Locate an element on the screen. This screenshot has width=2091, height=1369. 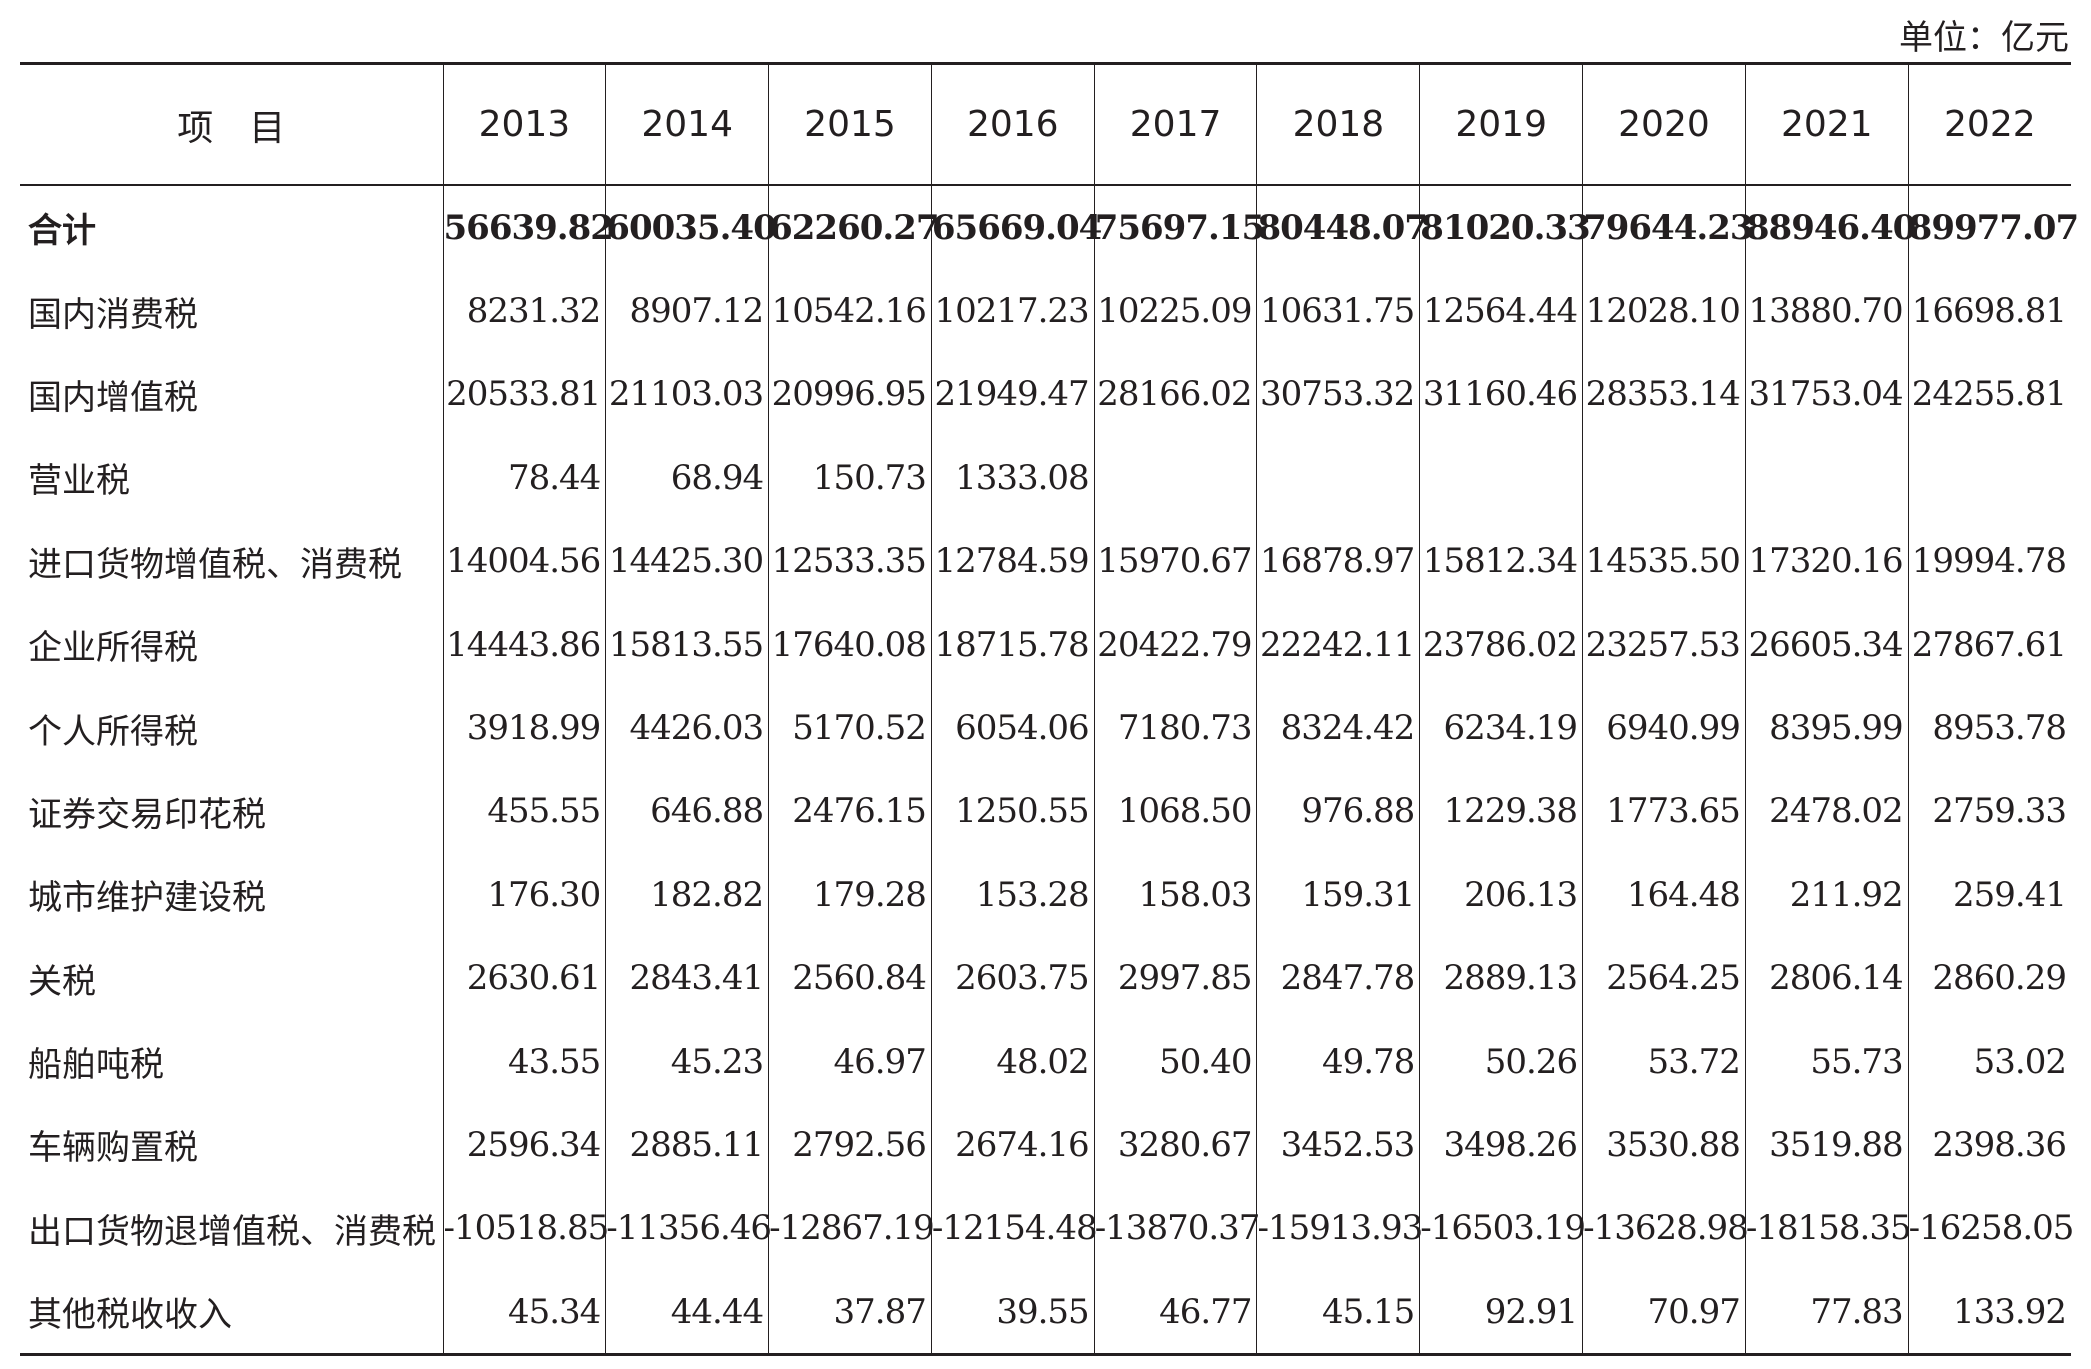
value-cell: 37.87 is located at coordinates (850, 1312).